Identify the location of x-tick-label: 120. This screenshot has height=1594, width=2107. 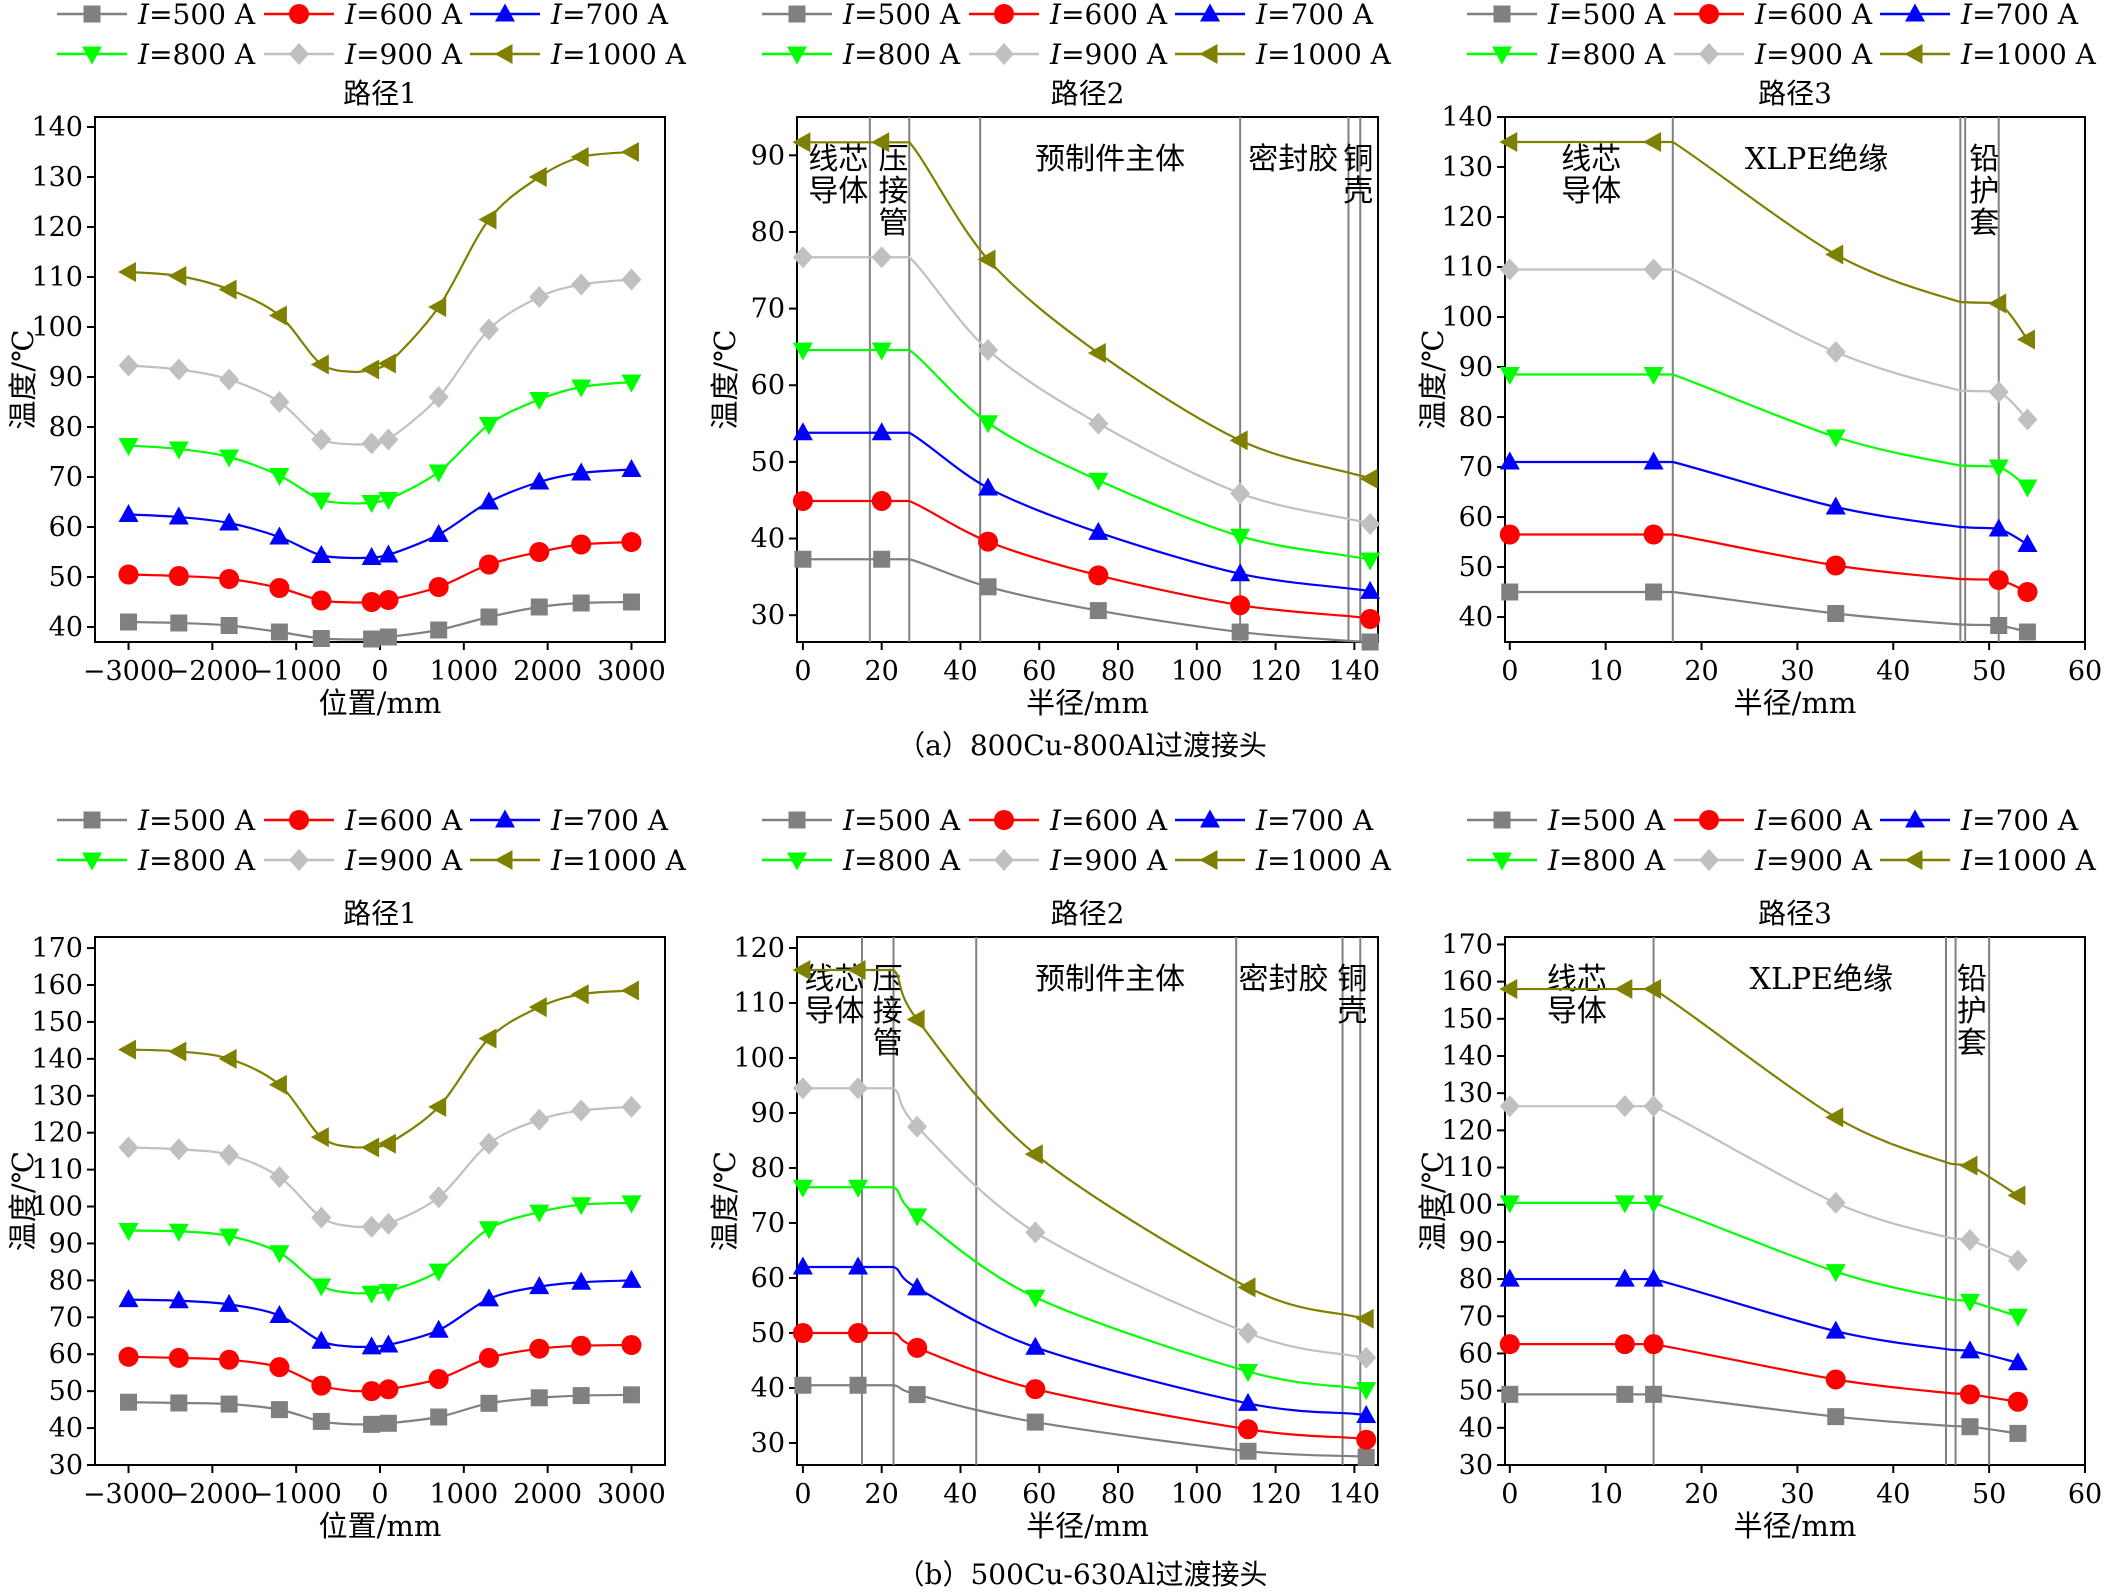
(1276, 1494).